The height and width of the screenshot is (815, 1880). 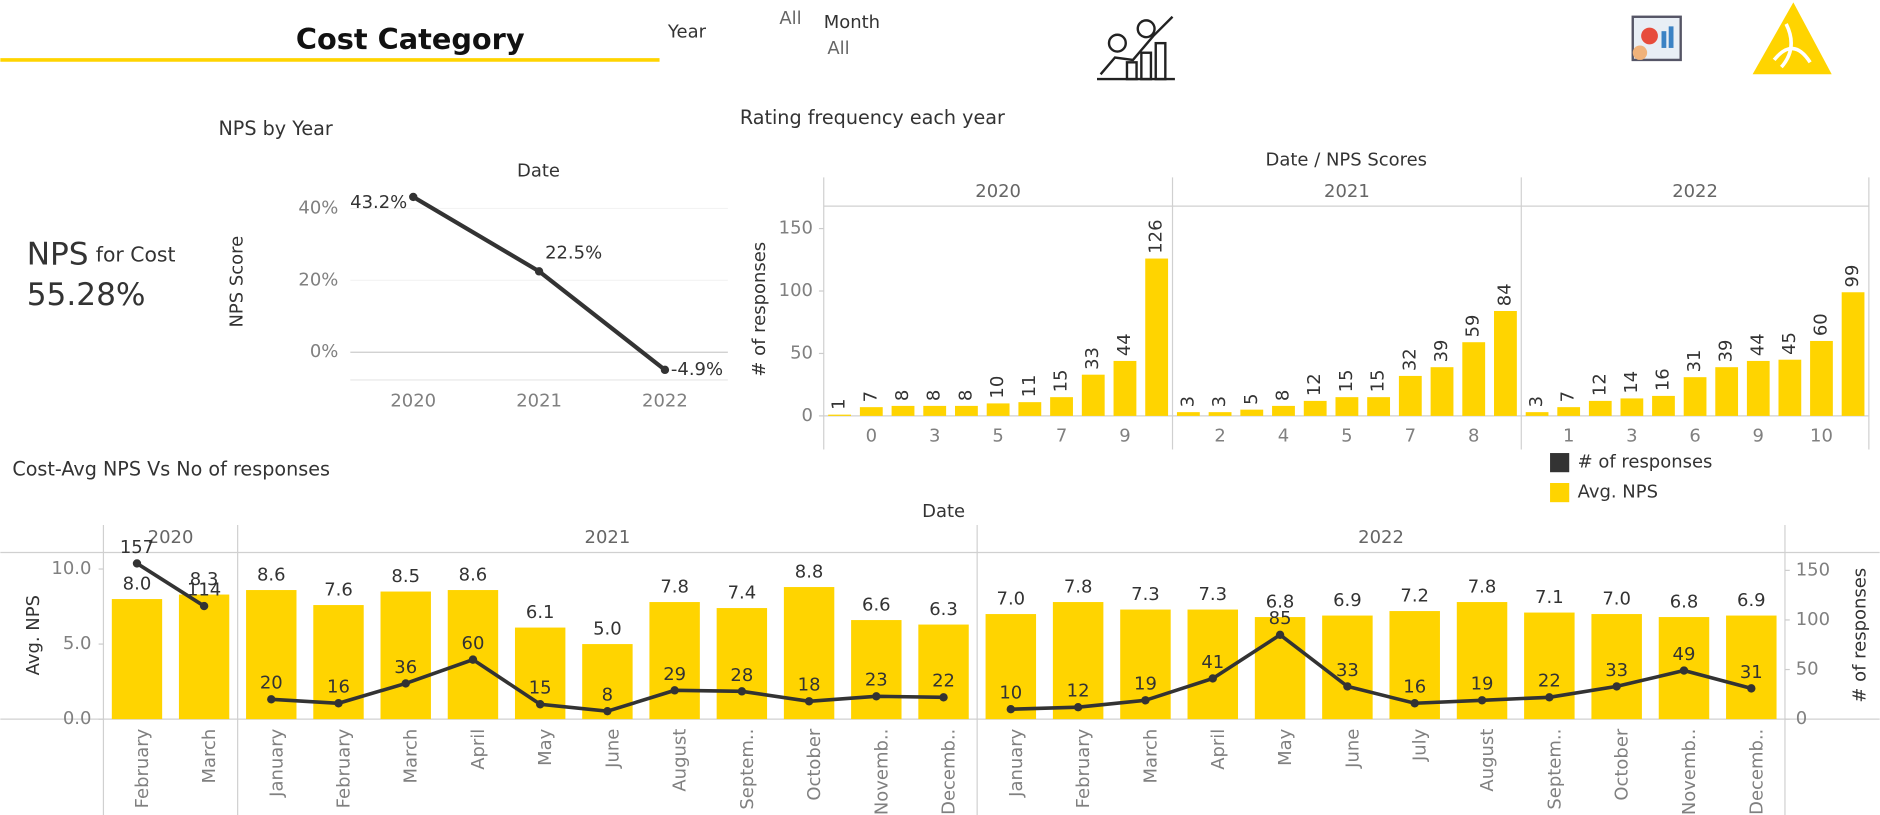 I want to click on x-tick-label: May, so click(x=545, y=747).